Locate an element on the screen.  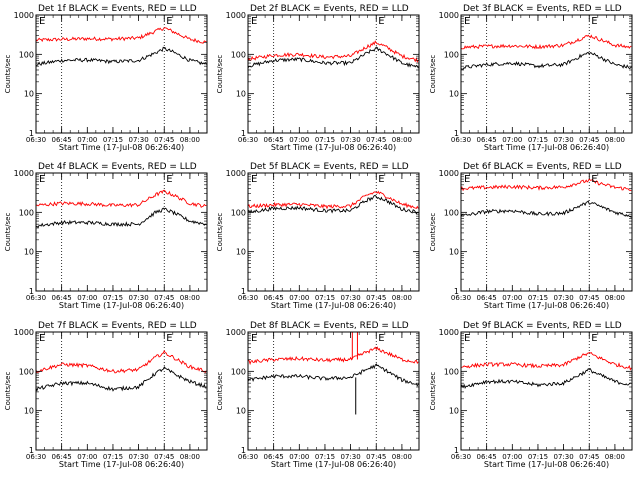
panel-title: Det 7f BLACK = Events, RED = LLD is located at coordinates (117, 326).